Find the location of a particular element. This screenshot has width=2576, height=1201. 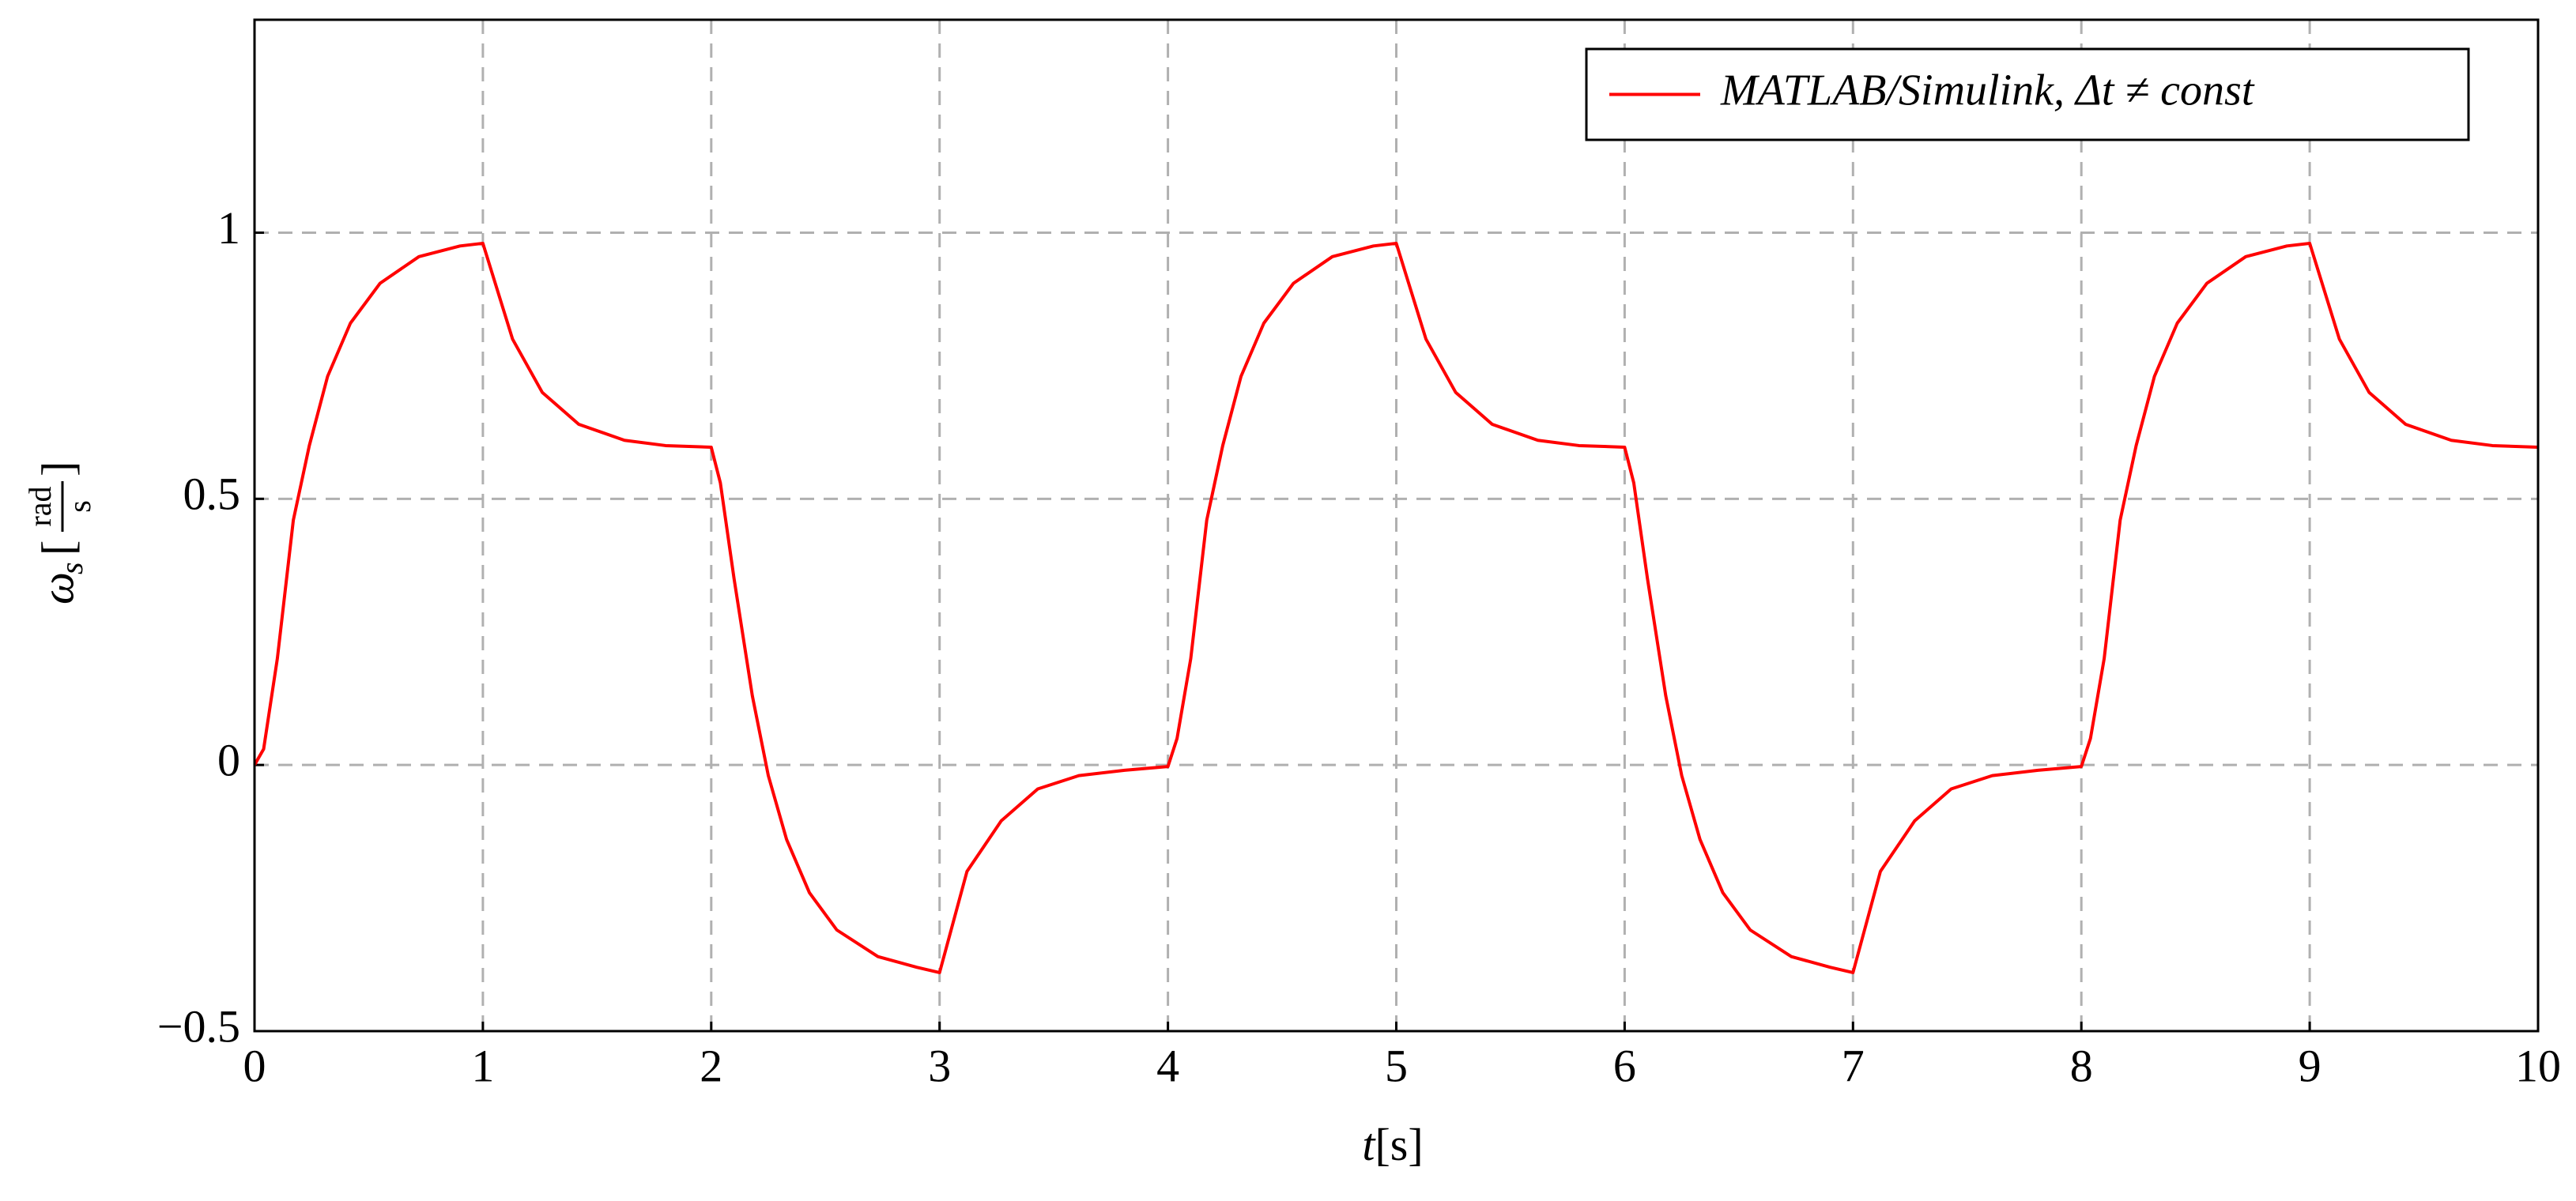

x-tick-label: 5 is located at coordinates (1396, 1065).